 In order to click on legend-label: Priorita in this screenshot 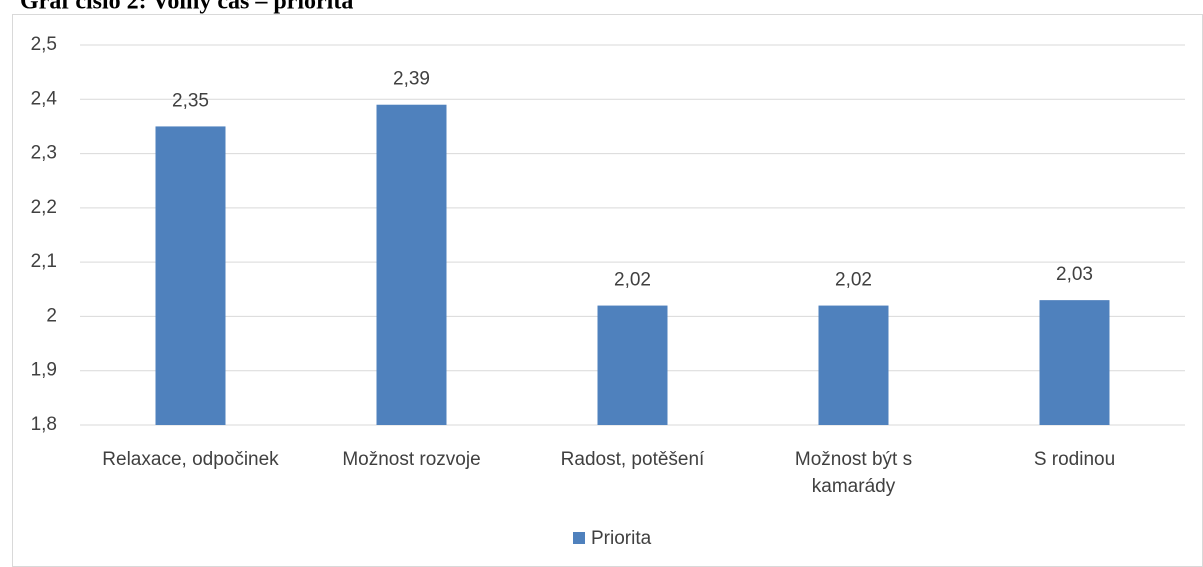, I will do `click(621, 538)`.